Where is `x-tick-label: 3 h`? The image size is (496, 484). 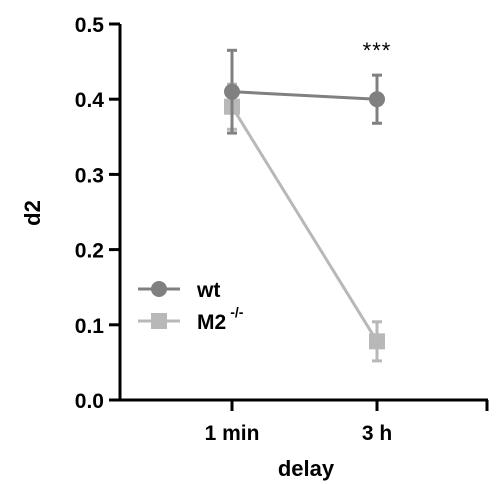 x-tick-label: 3 h is located at coordinates (377, 433).